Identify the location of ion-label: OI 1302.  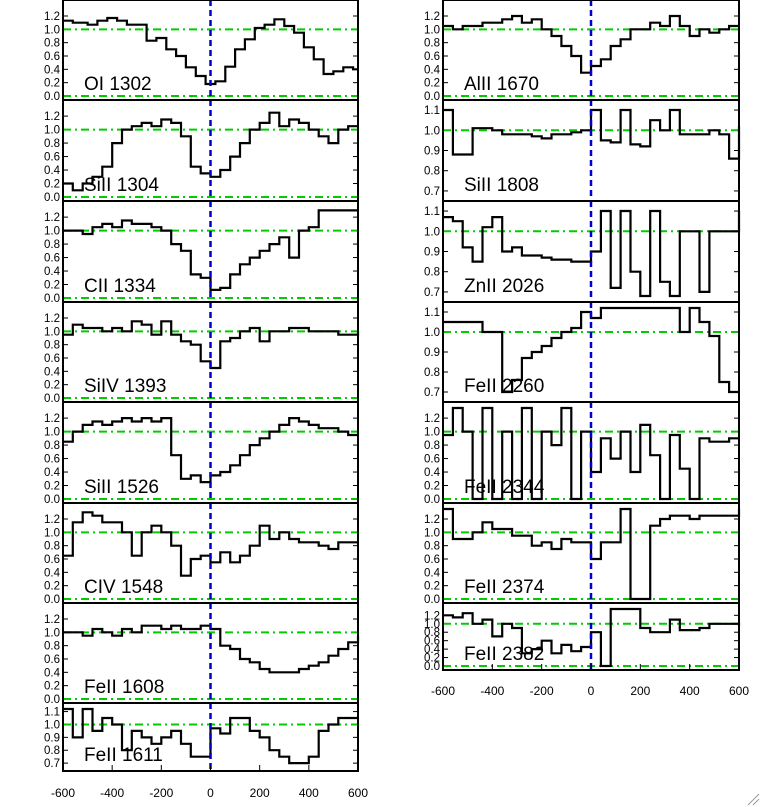
(118, 84).